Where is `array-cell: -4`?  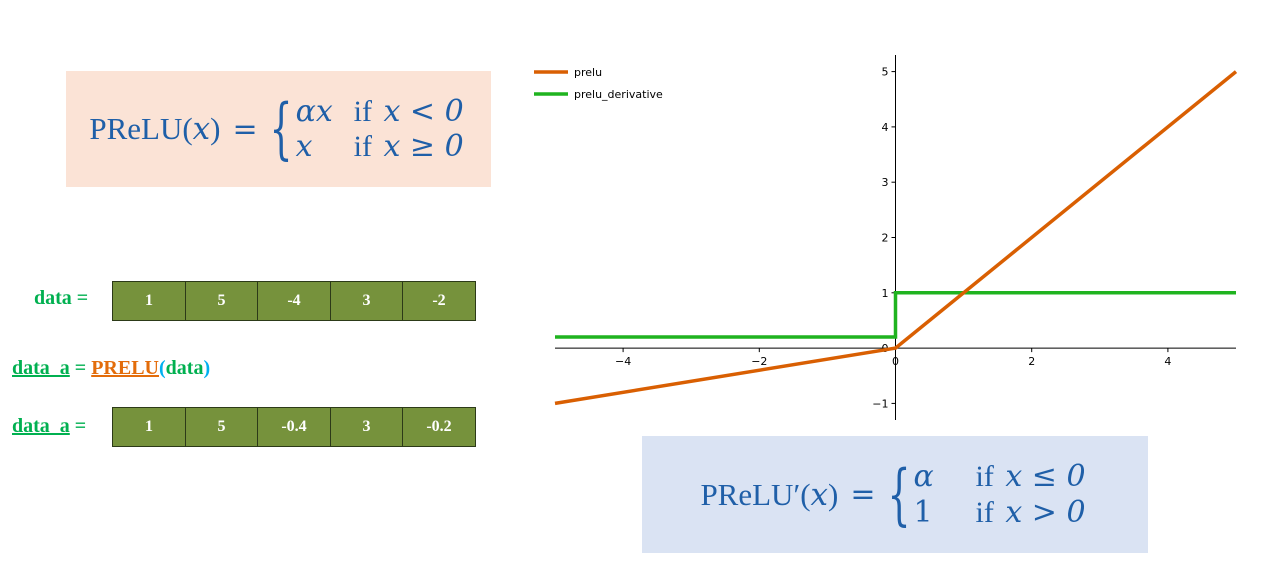 array-cell: -4 is located at coordinates (294, 301).